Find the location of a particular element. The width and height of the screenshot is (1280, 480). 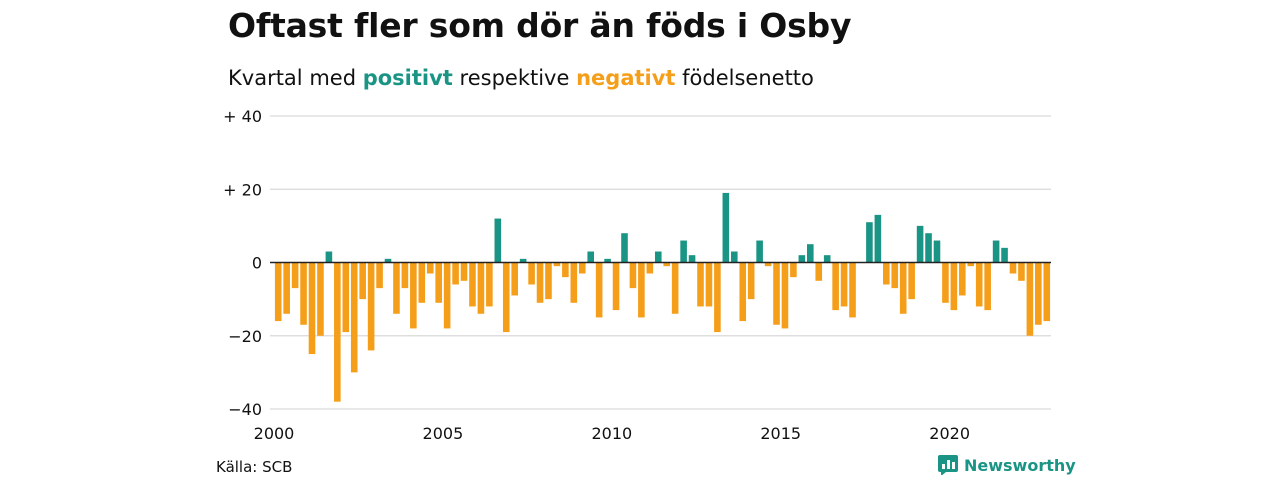

subtitle-middle: respektive is located at coordinates (514, 78).